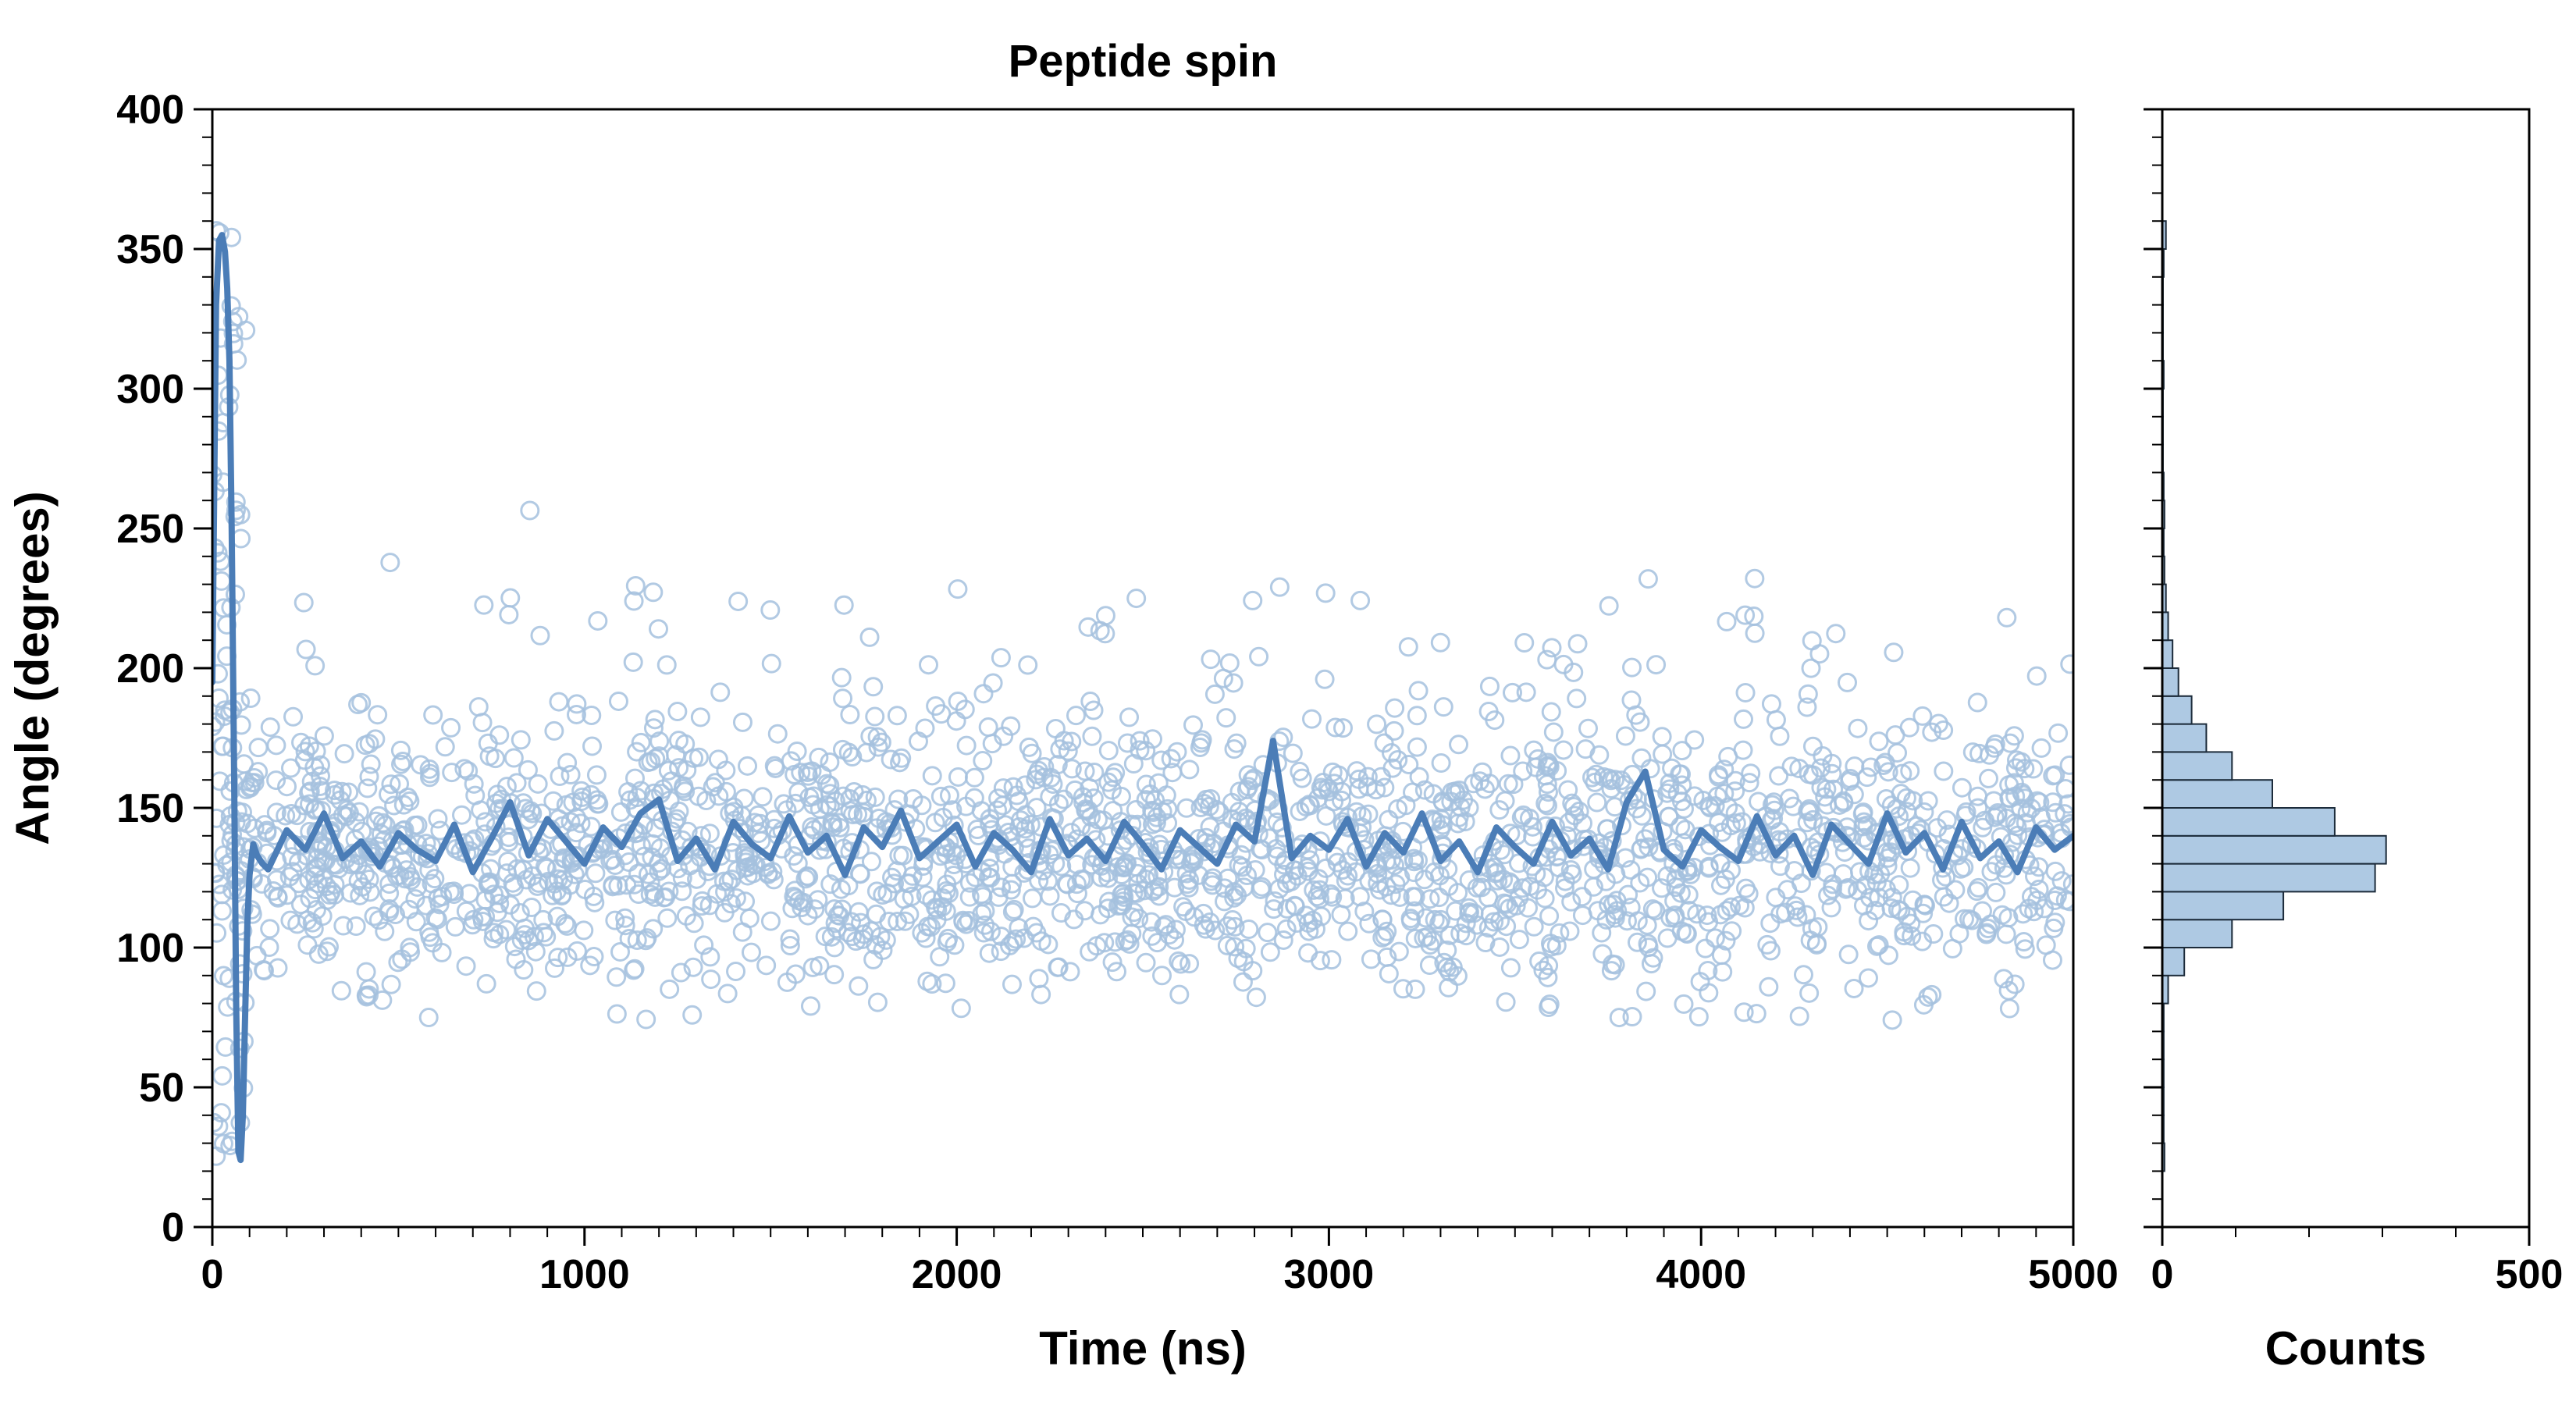 Image resolution: width=2576 pixels, height=1405 pixels. What do you see at coordinates (212, 1275) in the screenshot?
I see `tick-label: 0` at bounding box center [212, 1275].